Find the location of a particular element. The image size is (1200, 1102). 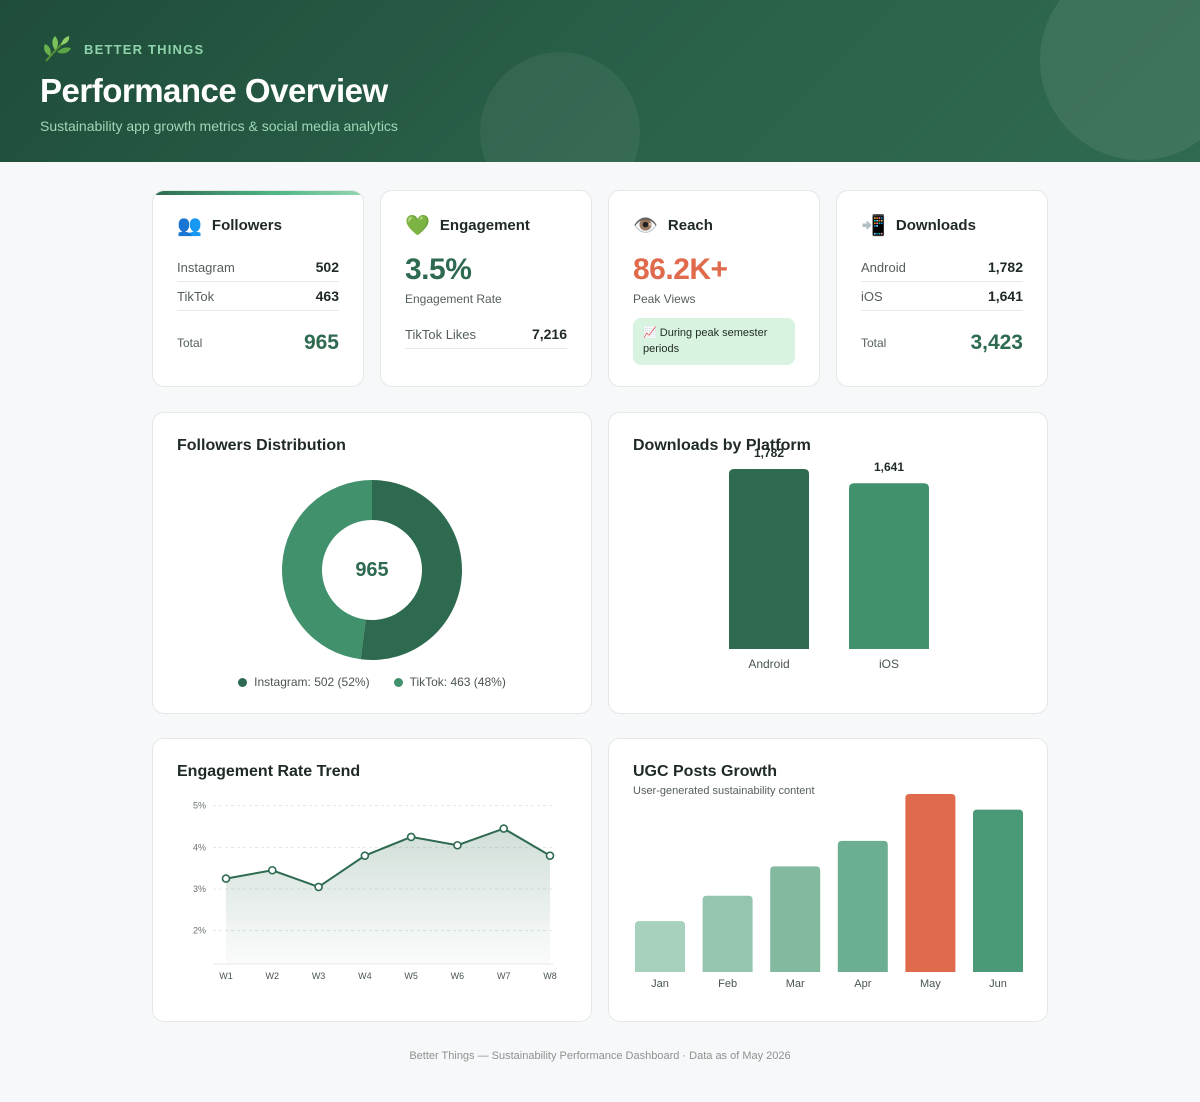

total-value: 3,423 is located at coordinates (996, 342).